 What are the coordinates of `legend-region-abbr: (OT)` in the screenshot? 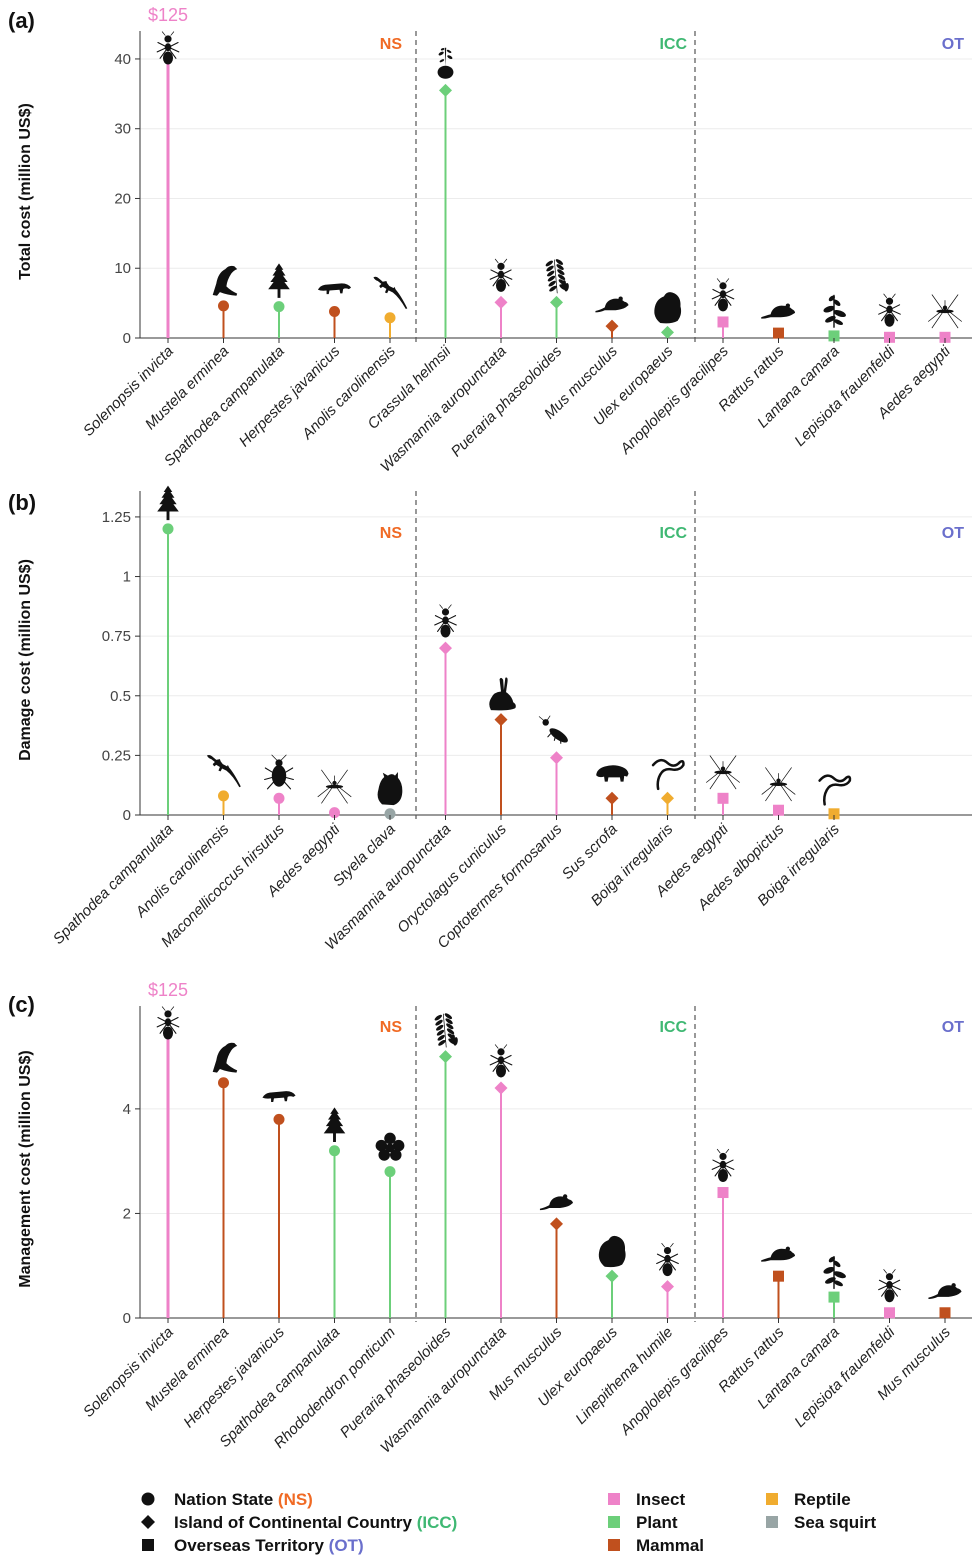 It's located at (346, 1545).